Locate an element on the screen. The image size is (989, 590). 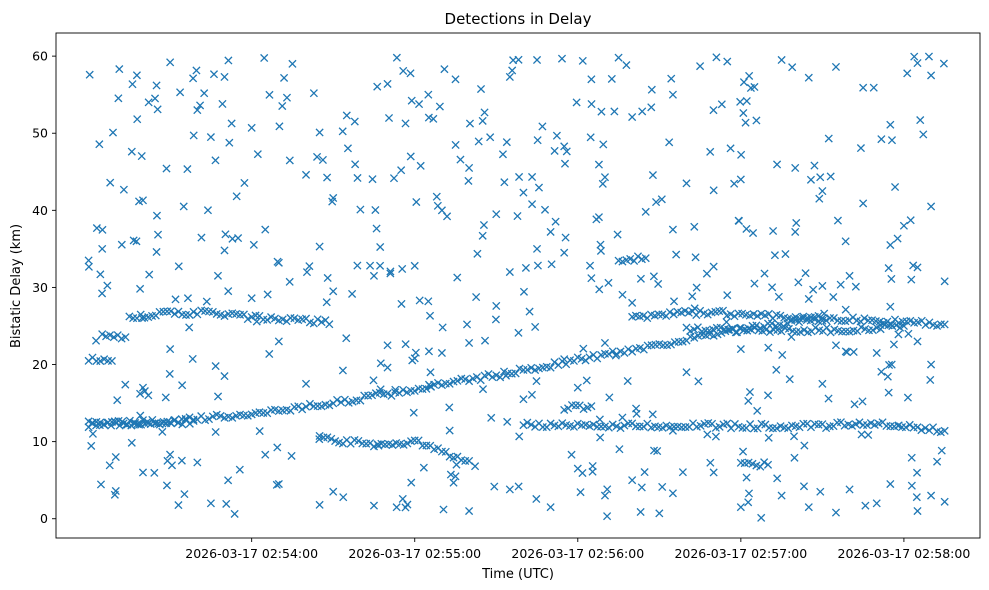
y-tick-label: 0 is located at coordinates (44, 518).